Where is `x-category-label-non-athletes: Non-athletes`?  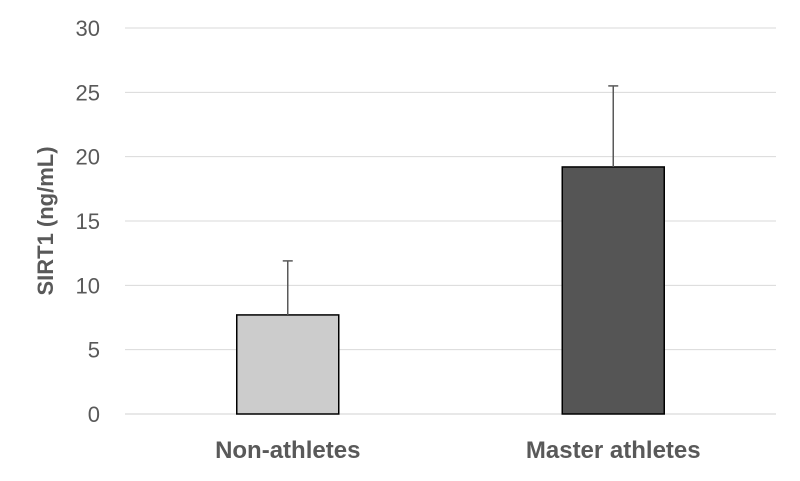 x-category-label-non-athletes: Non-athletes is located at coordinates (287, 450).